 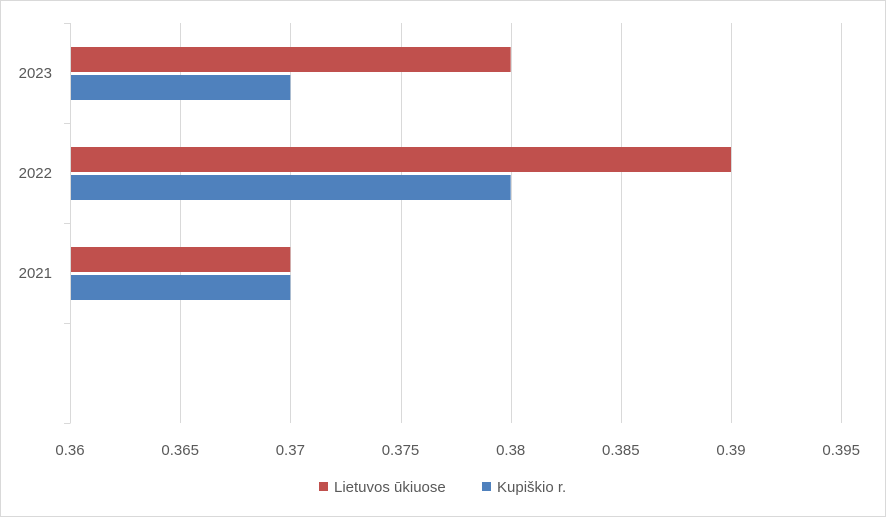 I want to click on legend: Lietuvos ūkiuose Kupiškio r., so click(x=442, y=487).